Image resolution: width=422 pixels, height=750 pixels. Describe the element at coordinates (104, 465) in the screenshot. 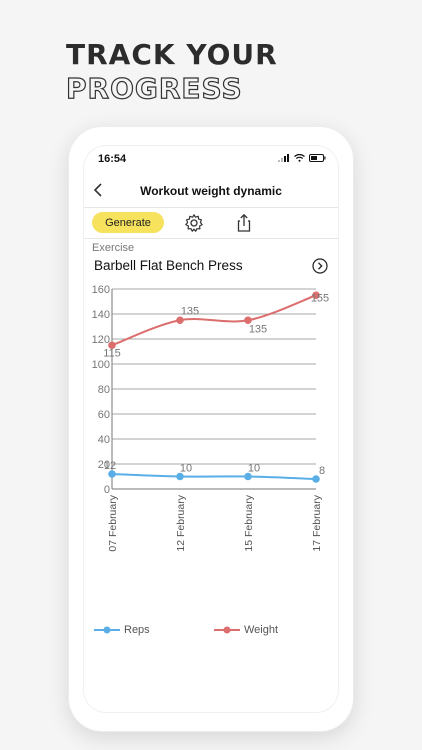

I see `y-tick-label: 20` at that location.